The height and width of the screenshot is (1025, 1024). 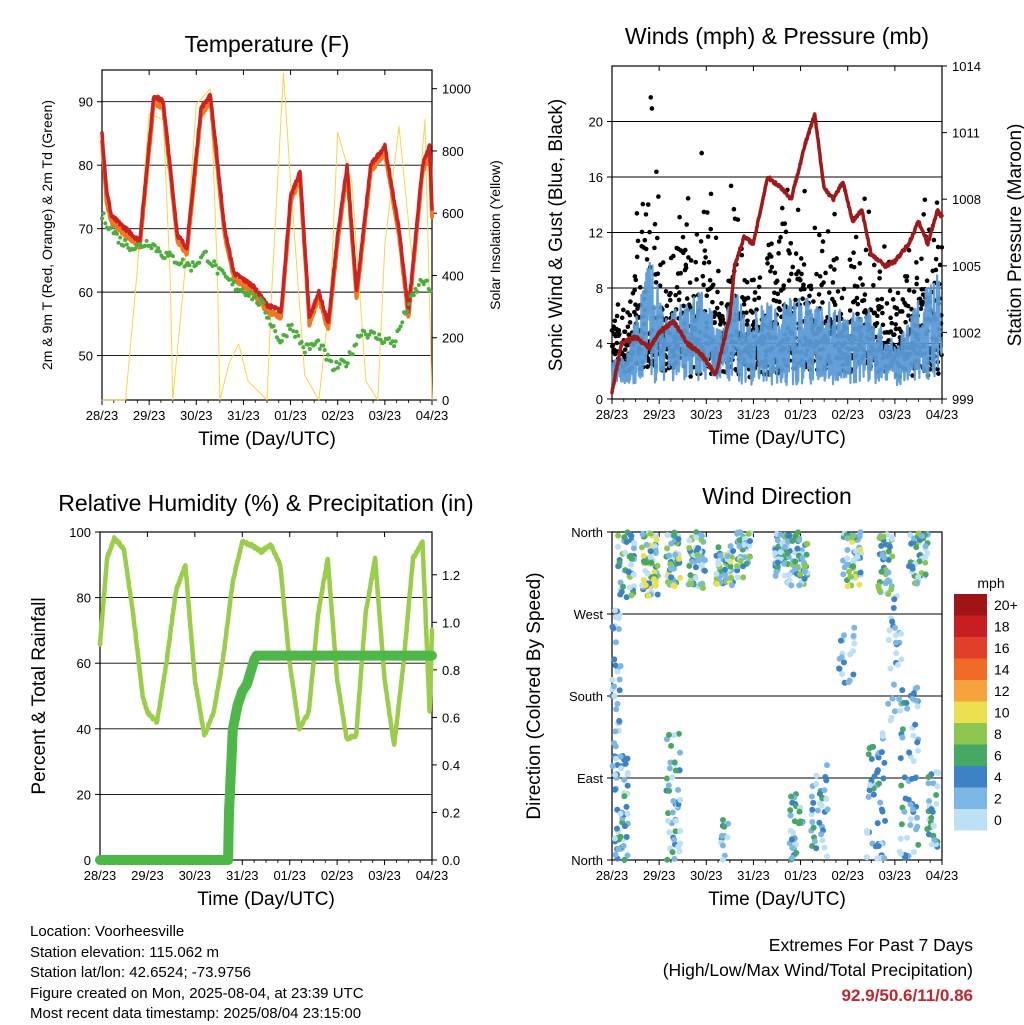 I want to click on y2-tick-label: 1014, so click(x=966, y=66).